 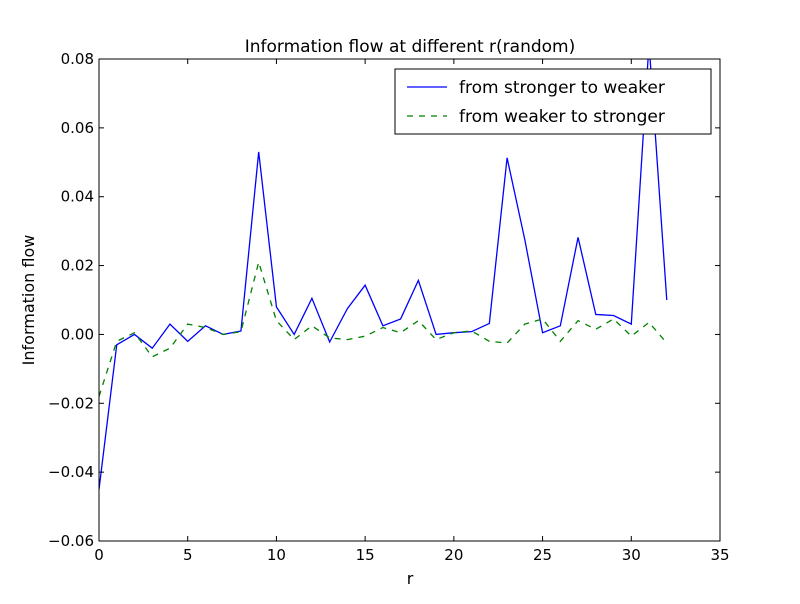 What do you see at coordinates (276, 555) in the screenshot?
I see `x-tick-label: 10` at bounding box center [276, 555].